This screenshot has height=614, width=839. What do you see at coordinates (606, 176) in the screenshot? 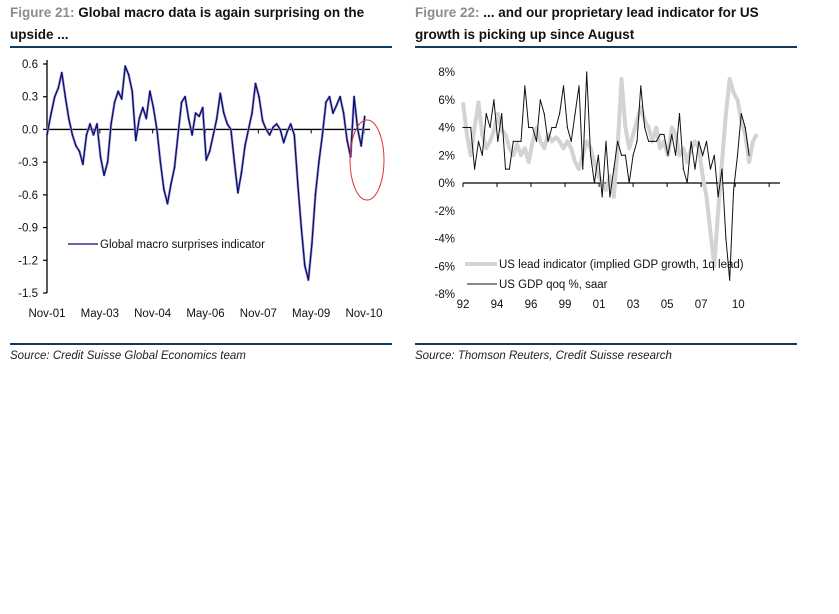
I see `series-line-us-gdp` at bounding box center [606, 176].